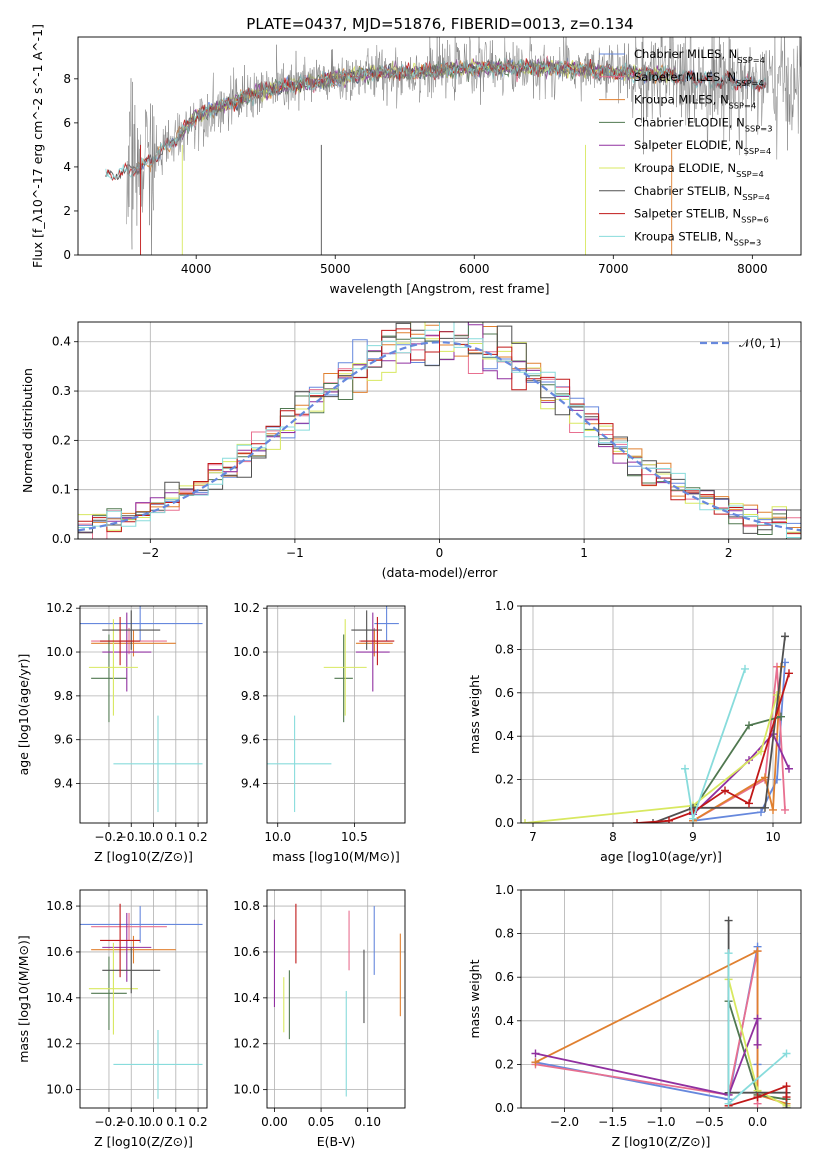 The width and height of the screenshot is (819, 1170). Describe the element at coordinates (613, 837) in the screenshot. I see `x-tick-label: 8` at that location.